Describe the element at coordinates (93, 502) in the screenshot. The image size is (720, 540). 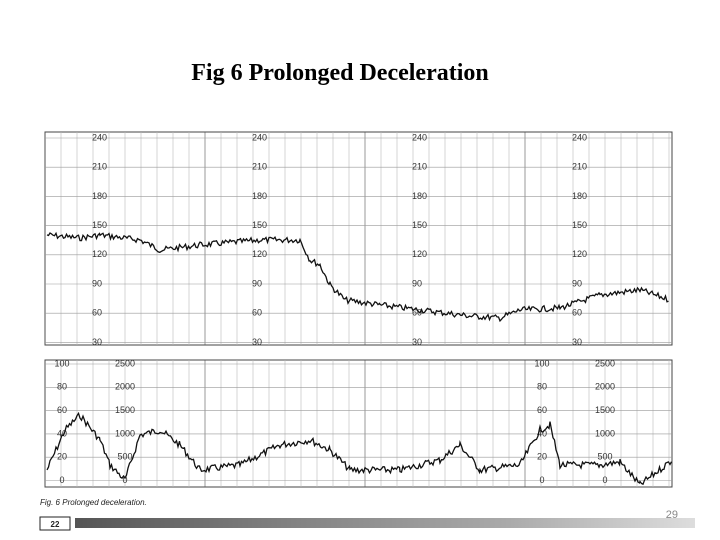
I see `figure-caption: Fig. 6 Prolonged deceleration.` at that location.